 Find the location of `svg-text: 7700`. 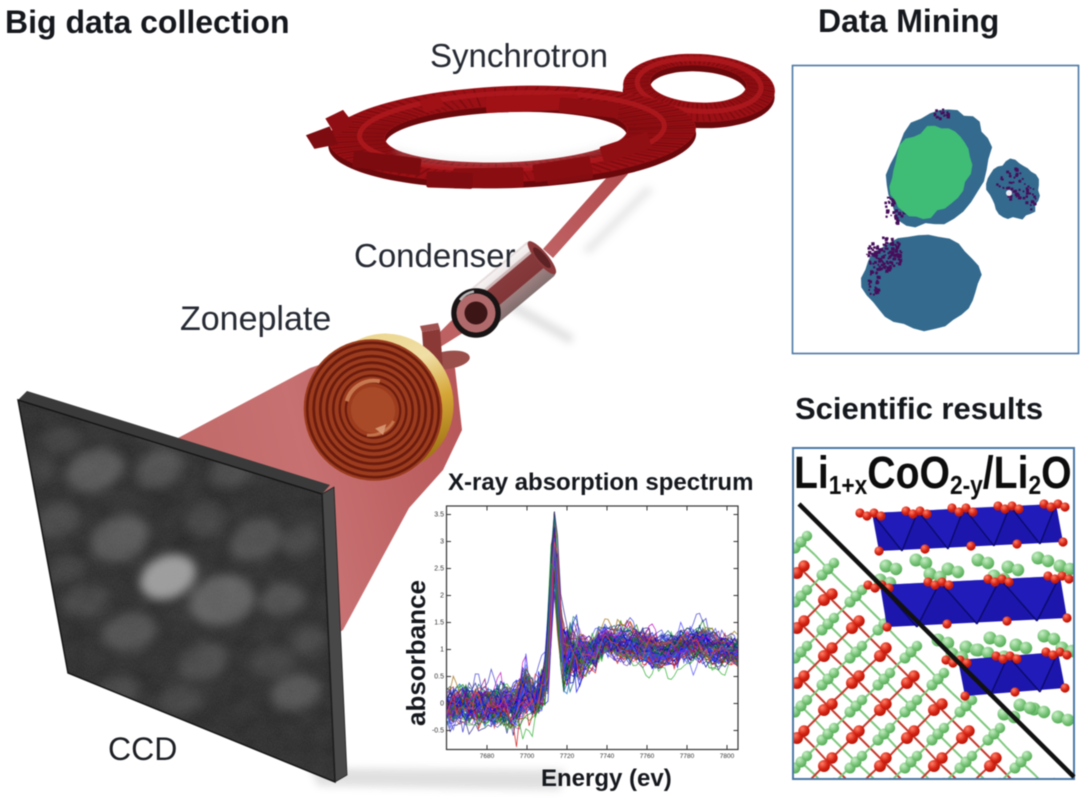

svg-text: 7700 is located at coordinates (527, 756).